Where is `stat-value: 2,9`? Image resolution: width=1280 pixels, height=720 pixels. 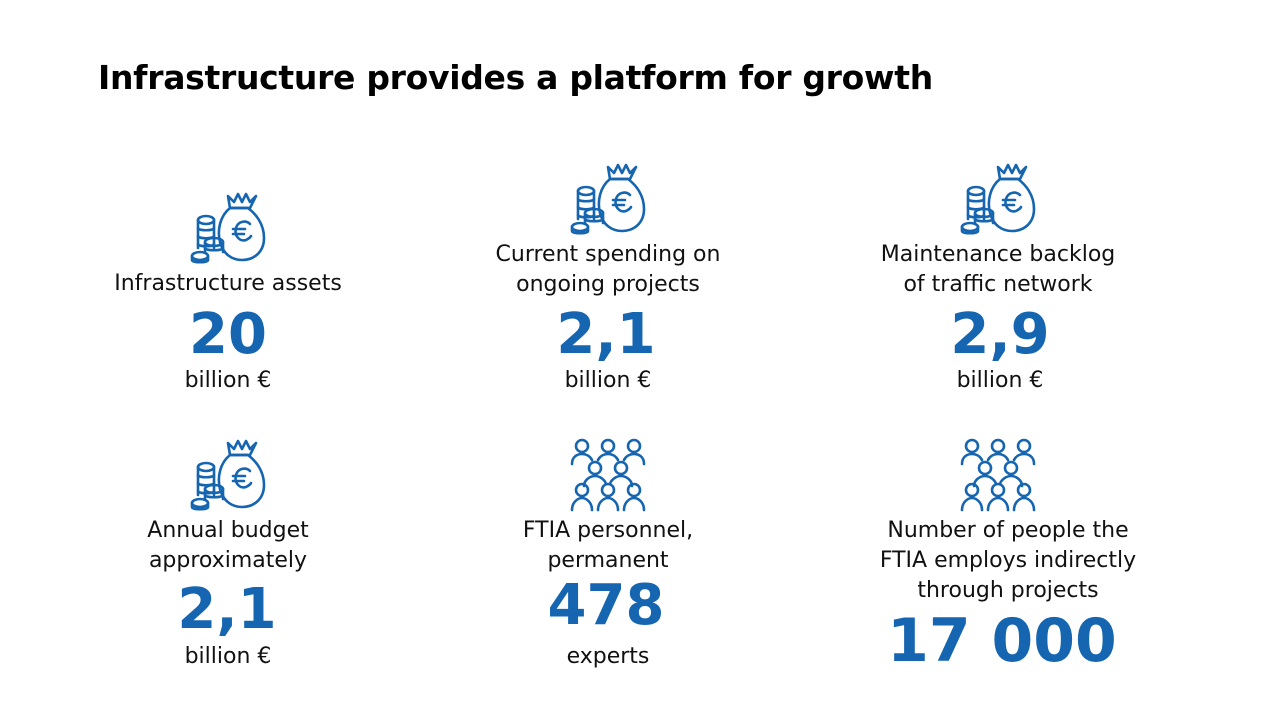 stat-value: 2,9 is located at coordinates (1000, 334).